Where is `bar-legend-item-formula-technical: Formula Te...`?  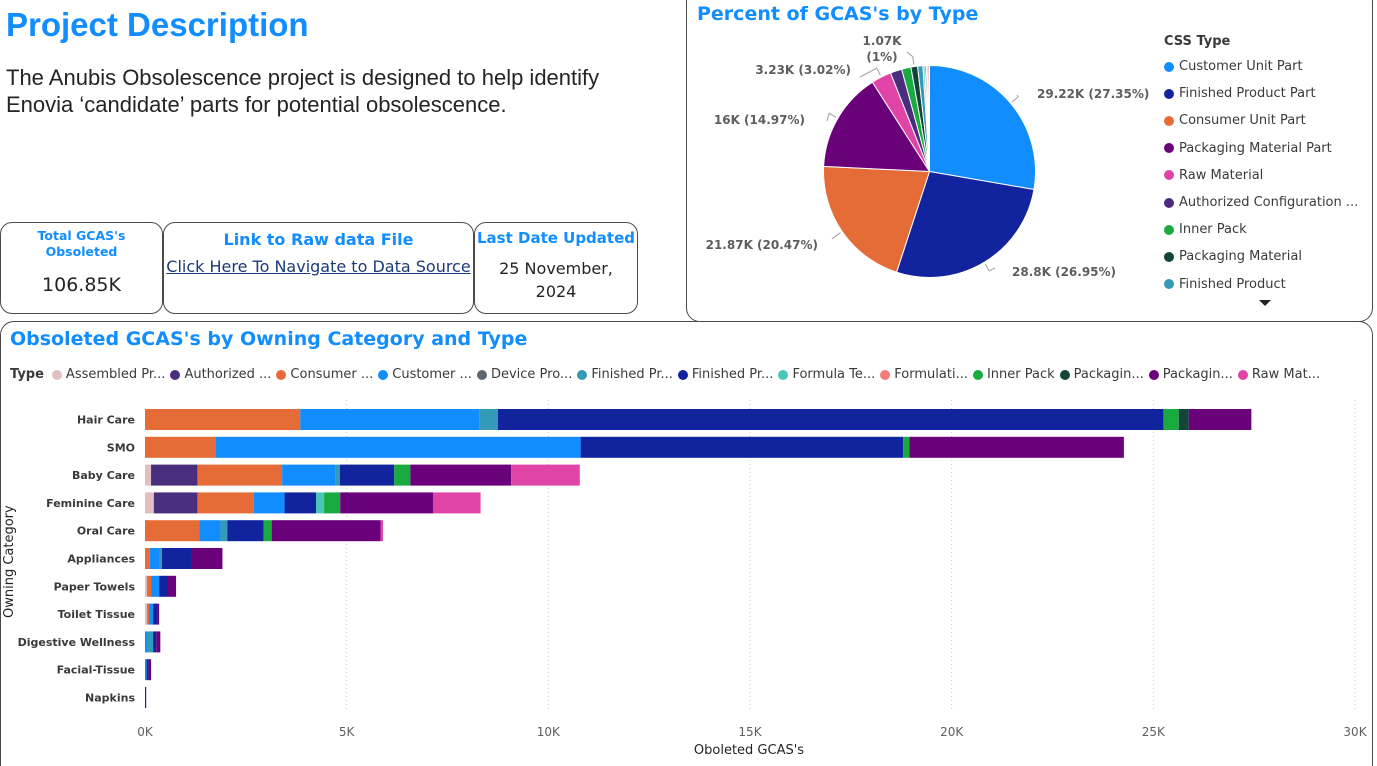
bar-legend-item-formula-technical: Formula Te... is located at coordinates (826, 374).